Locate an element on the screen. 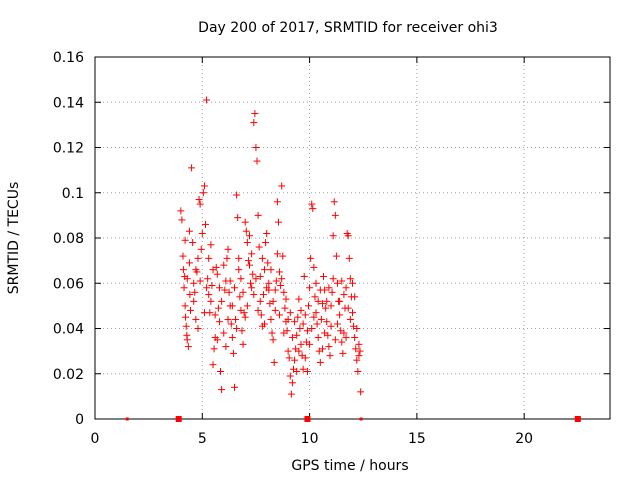  axis-marker is located at coordinates (577, 419).